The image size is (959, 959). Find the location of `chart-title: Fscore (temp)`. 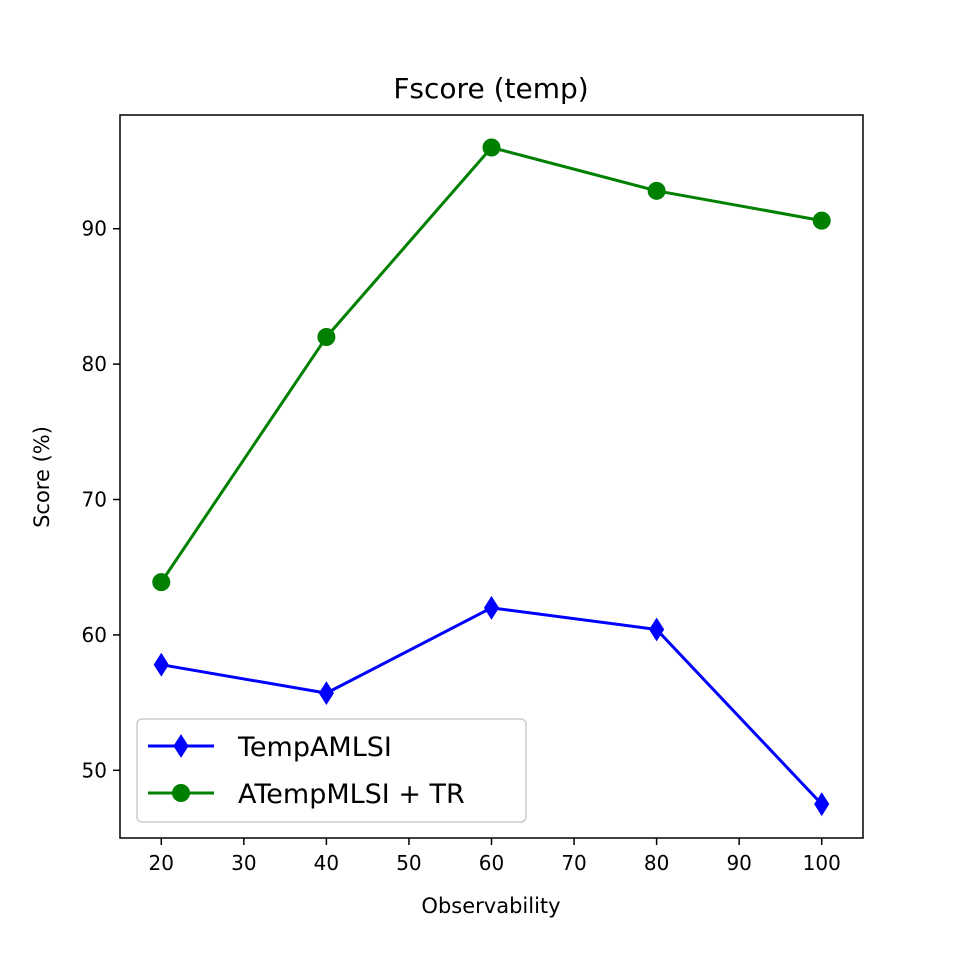

chart-title: Fscore (temp) is located at coordinates (490, 88).